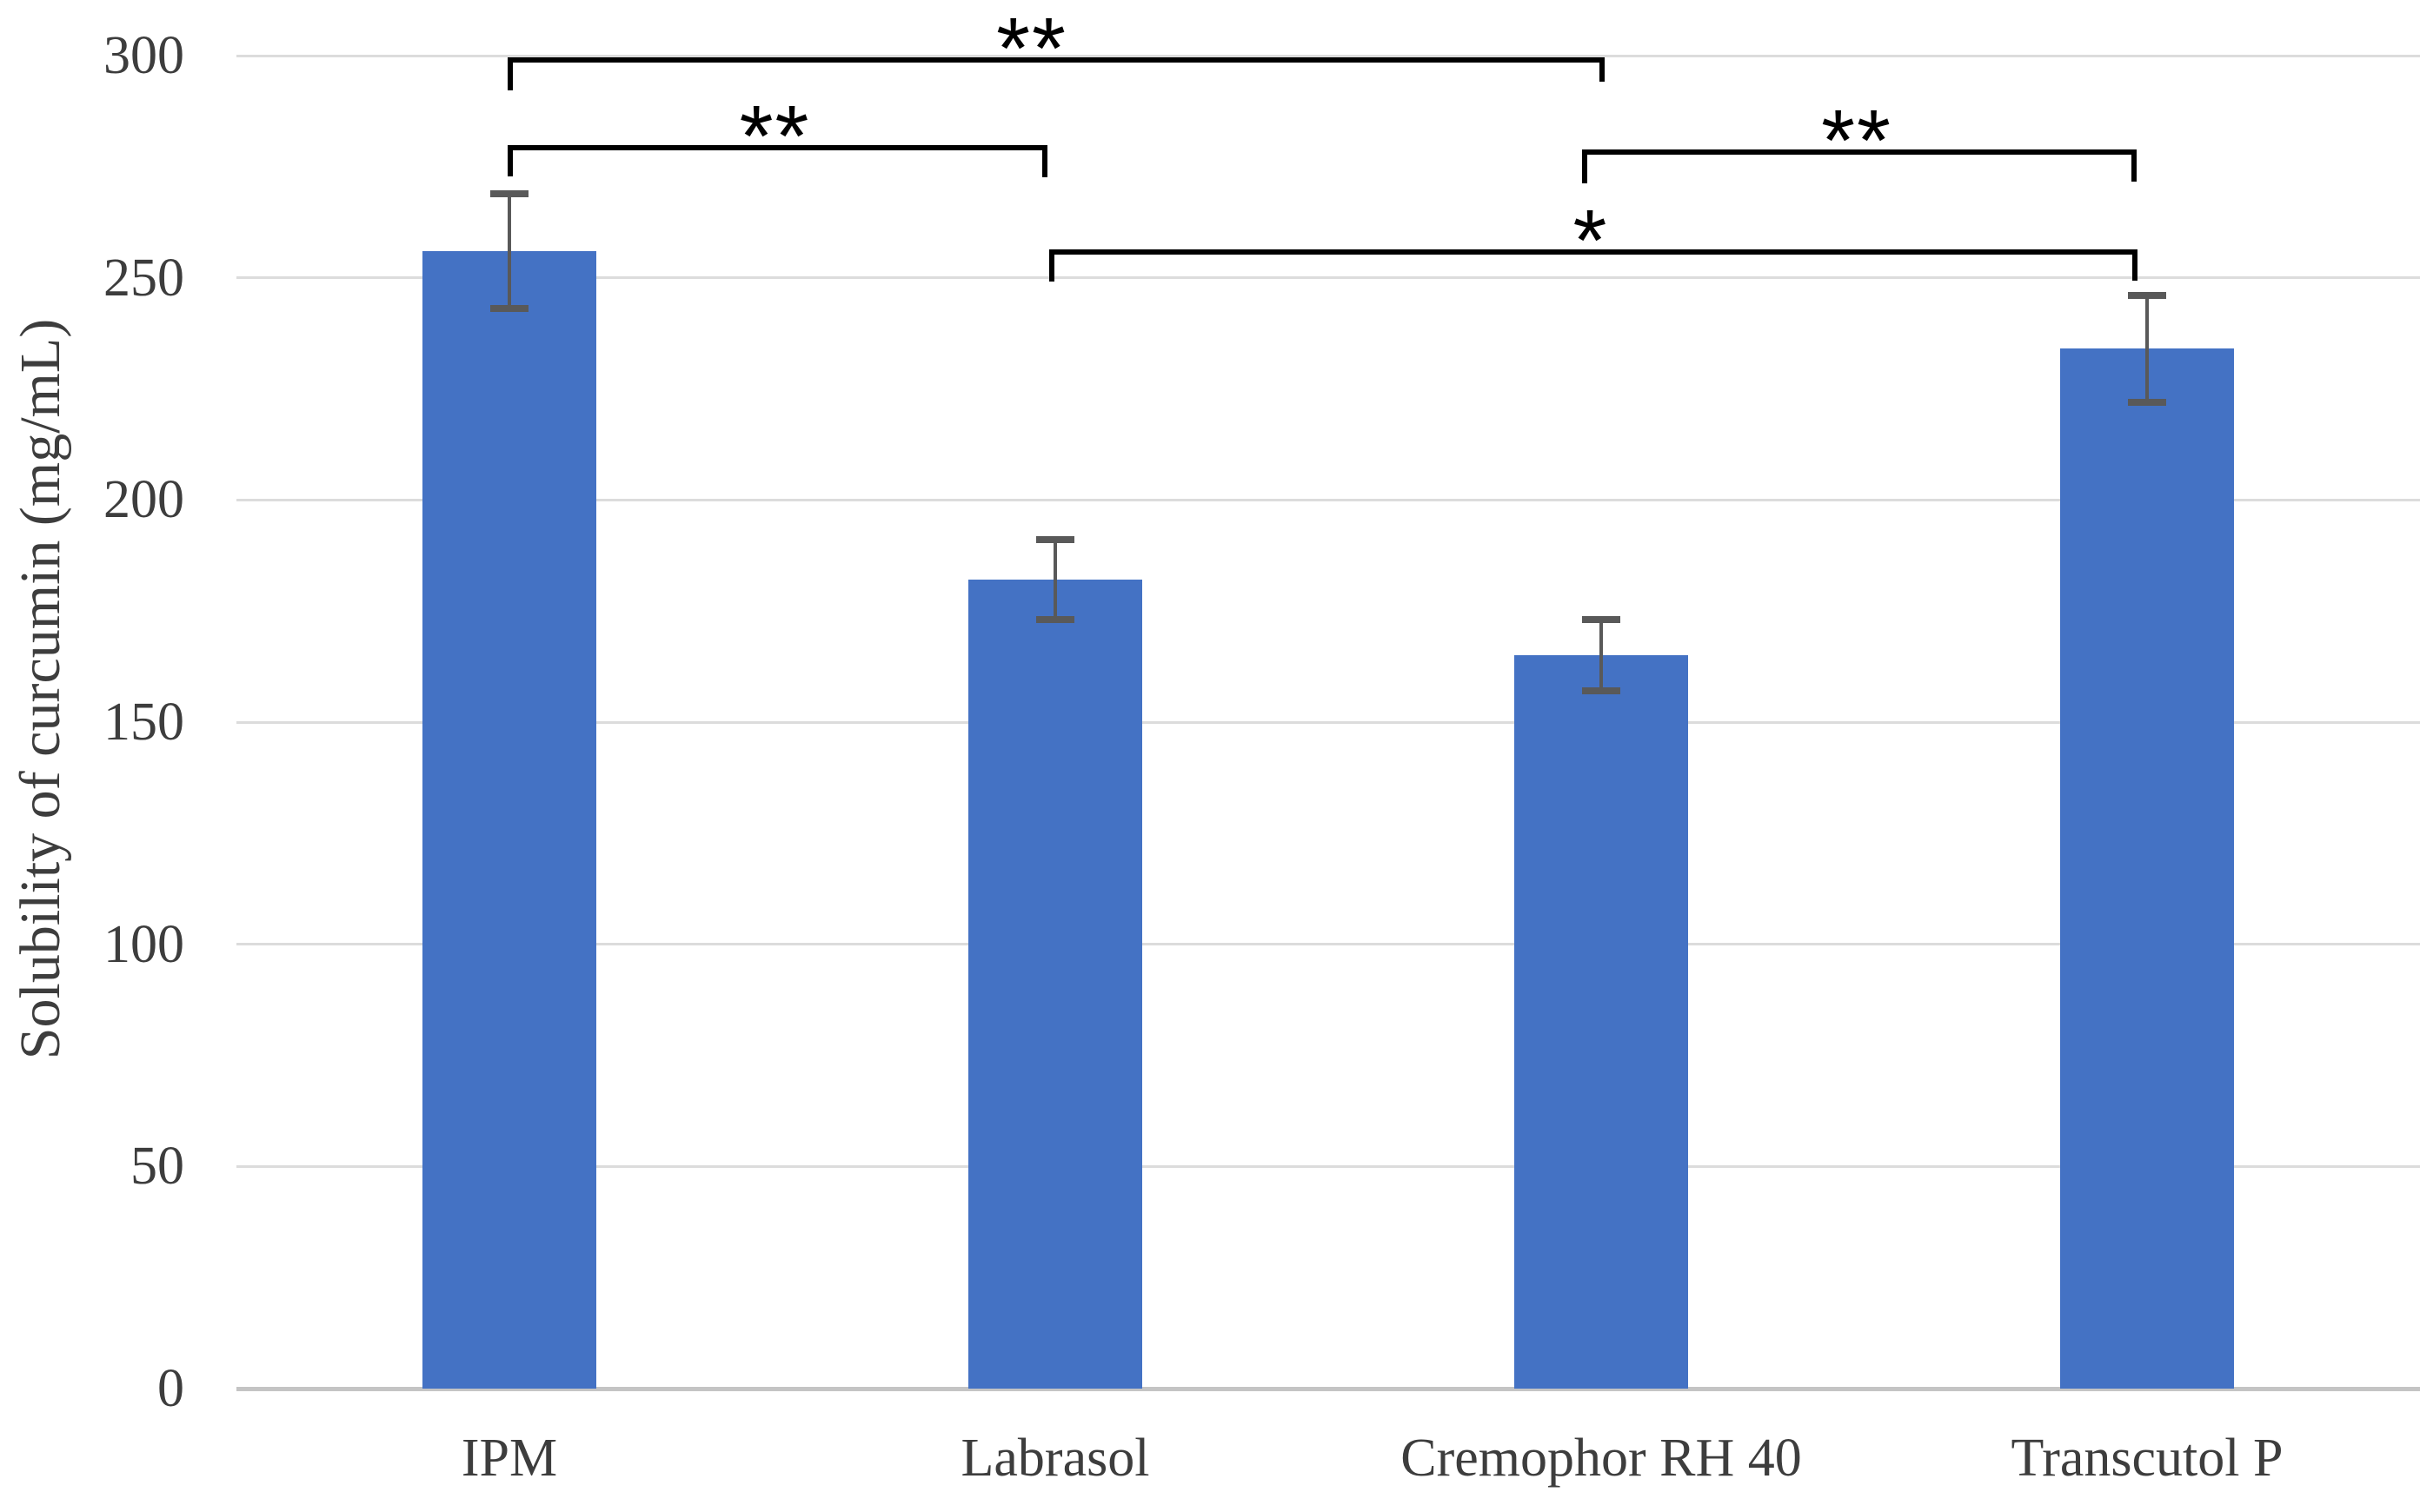 The image size is (2420, 1512). What do you see at coordinates (170, 1388) in the screenshot?
I see `y-tick-label: 0` at bounding box center [170, 1388].